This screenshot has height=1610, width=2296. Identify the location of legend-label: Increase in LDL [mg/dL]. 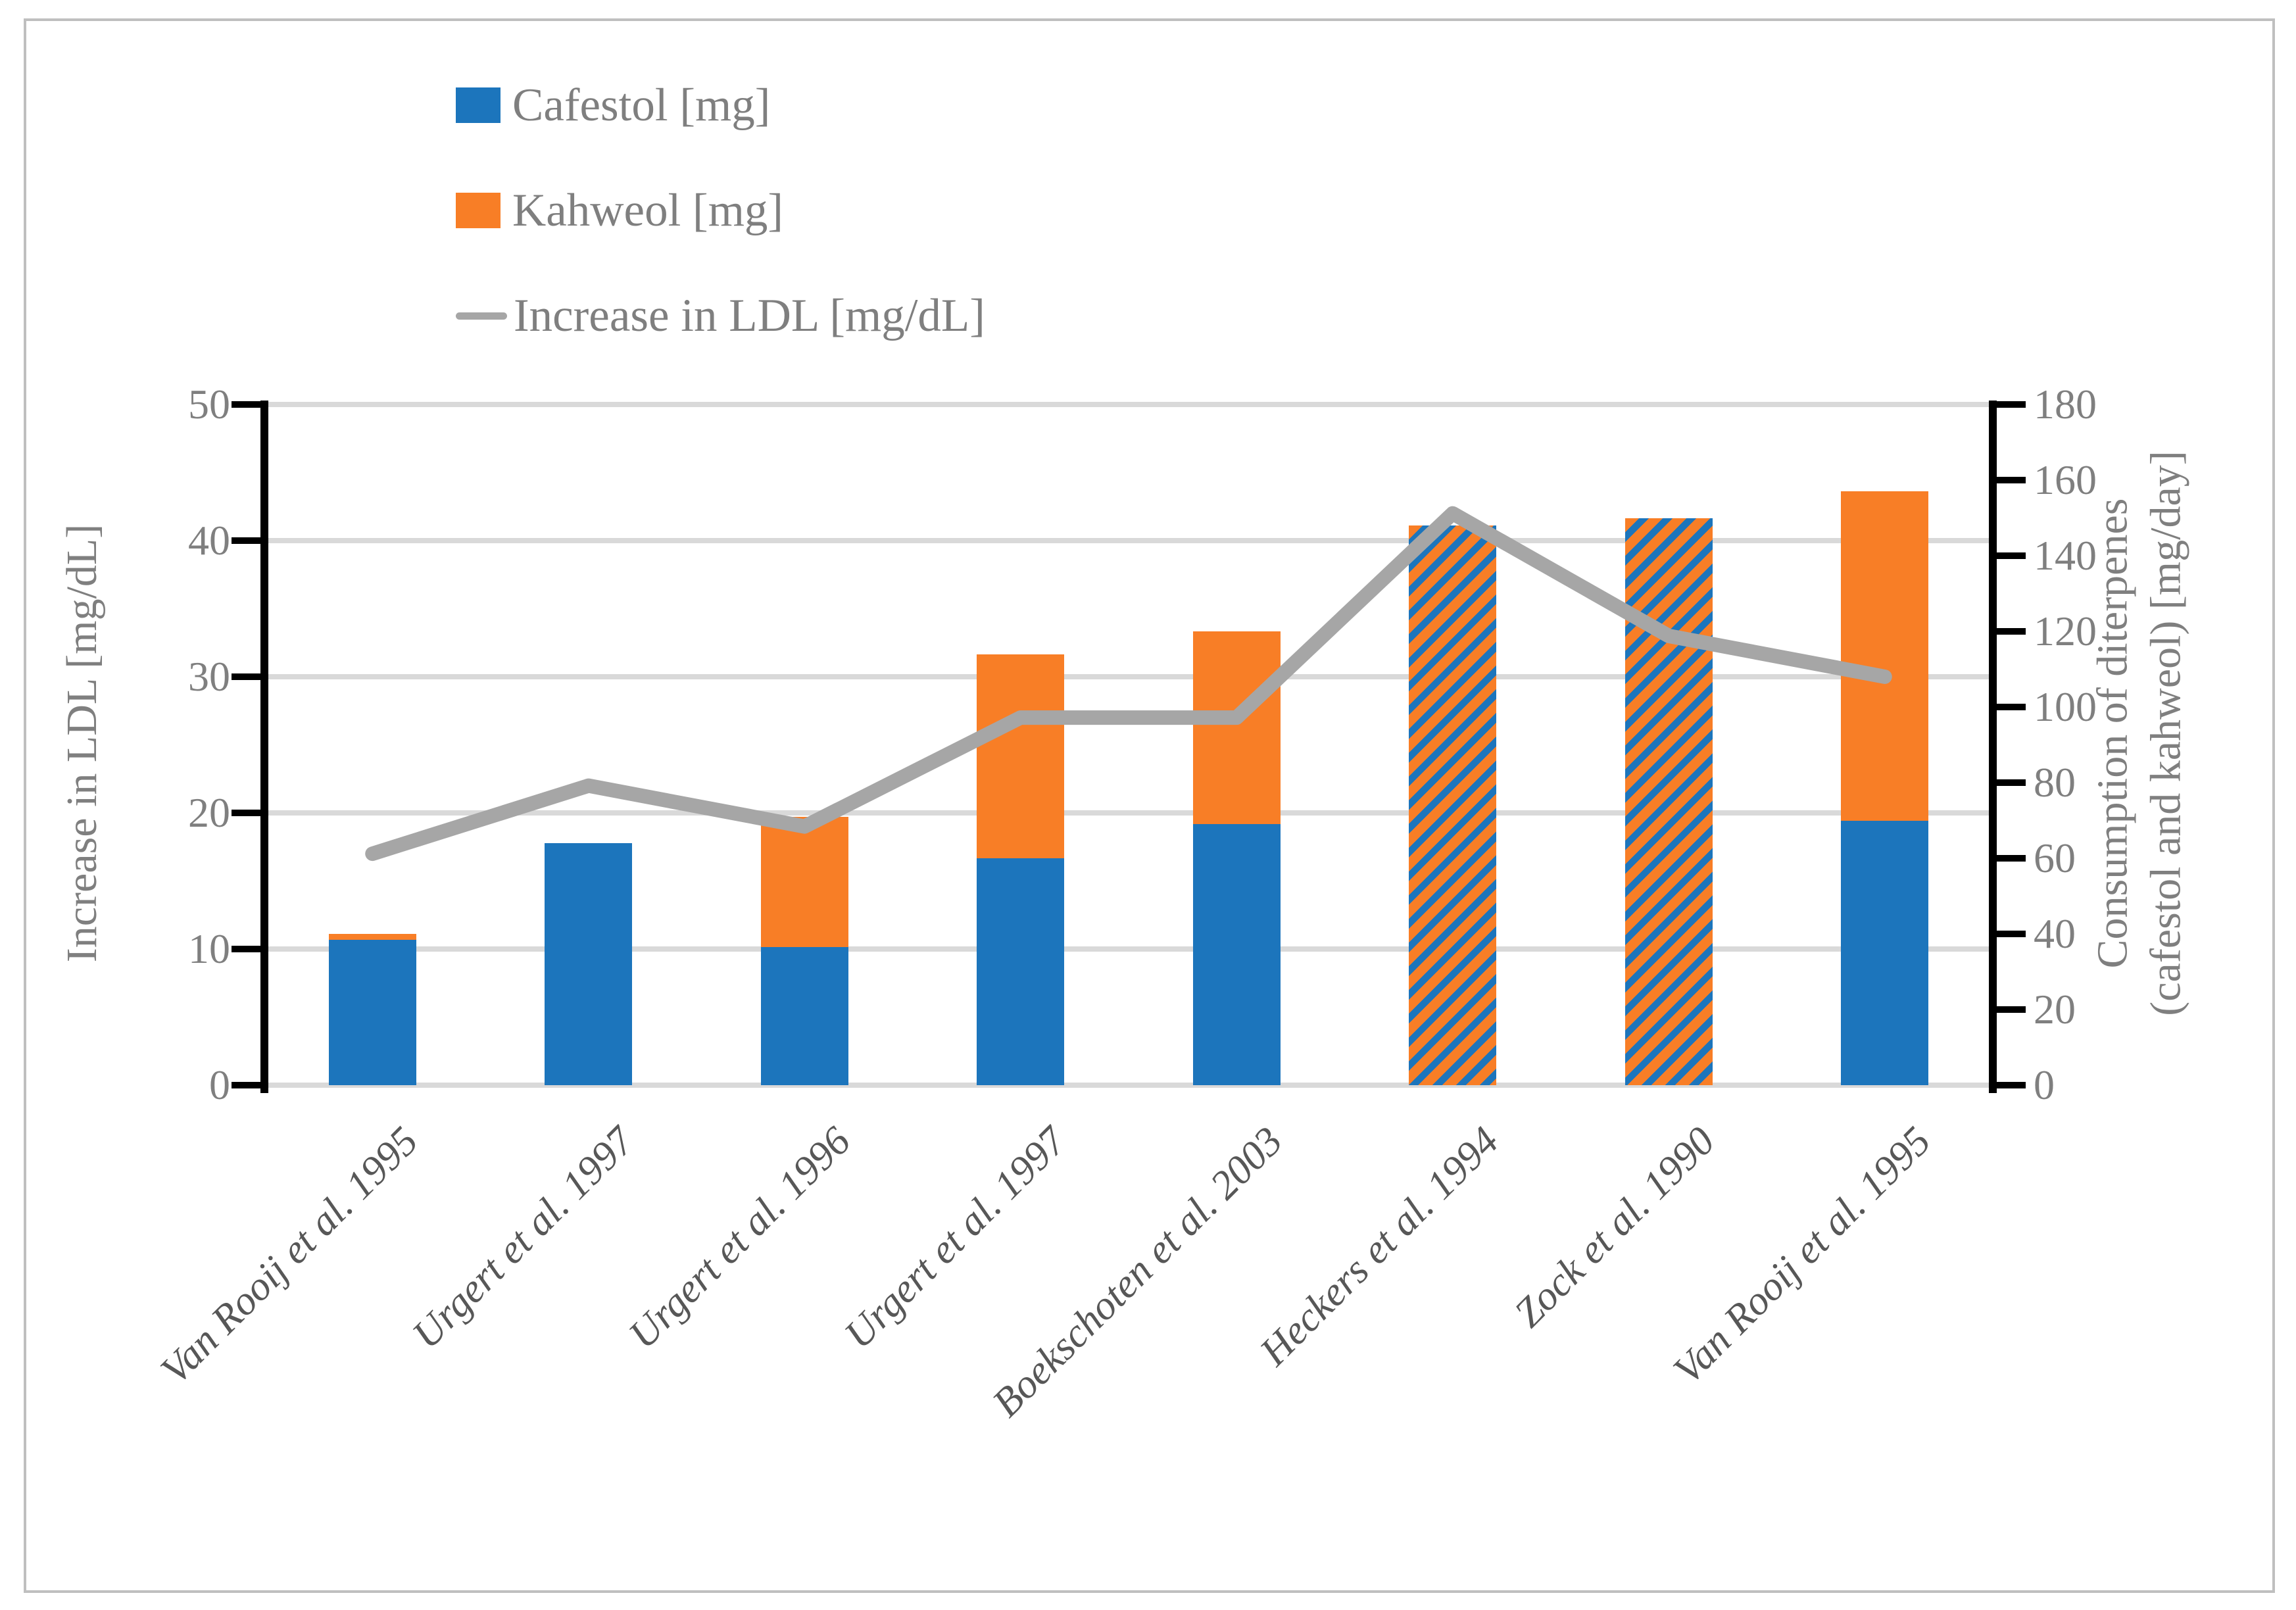
(749, 315).